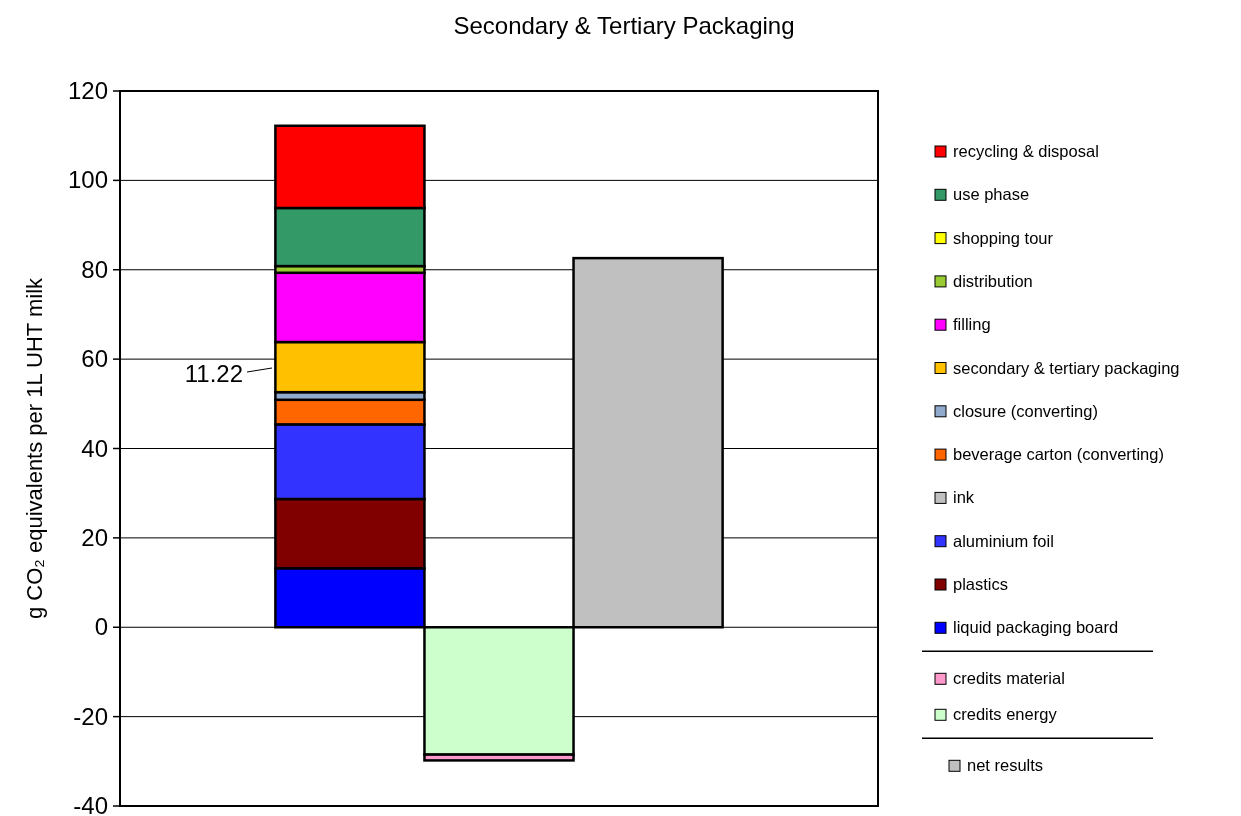 Image resolution: width=1241 pixels, height=816 pixels. Describe the element at coordinates (1036, 627) in the screenshot. I see `legend-label: liquid packaging board` at that location.